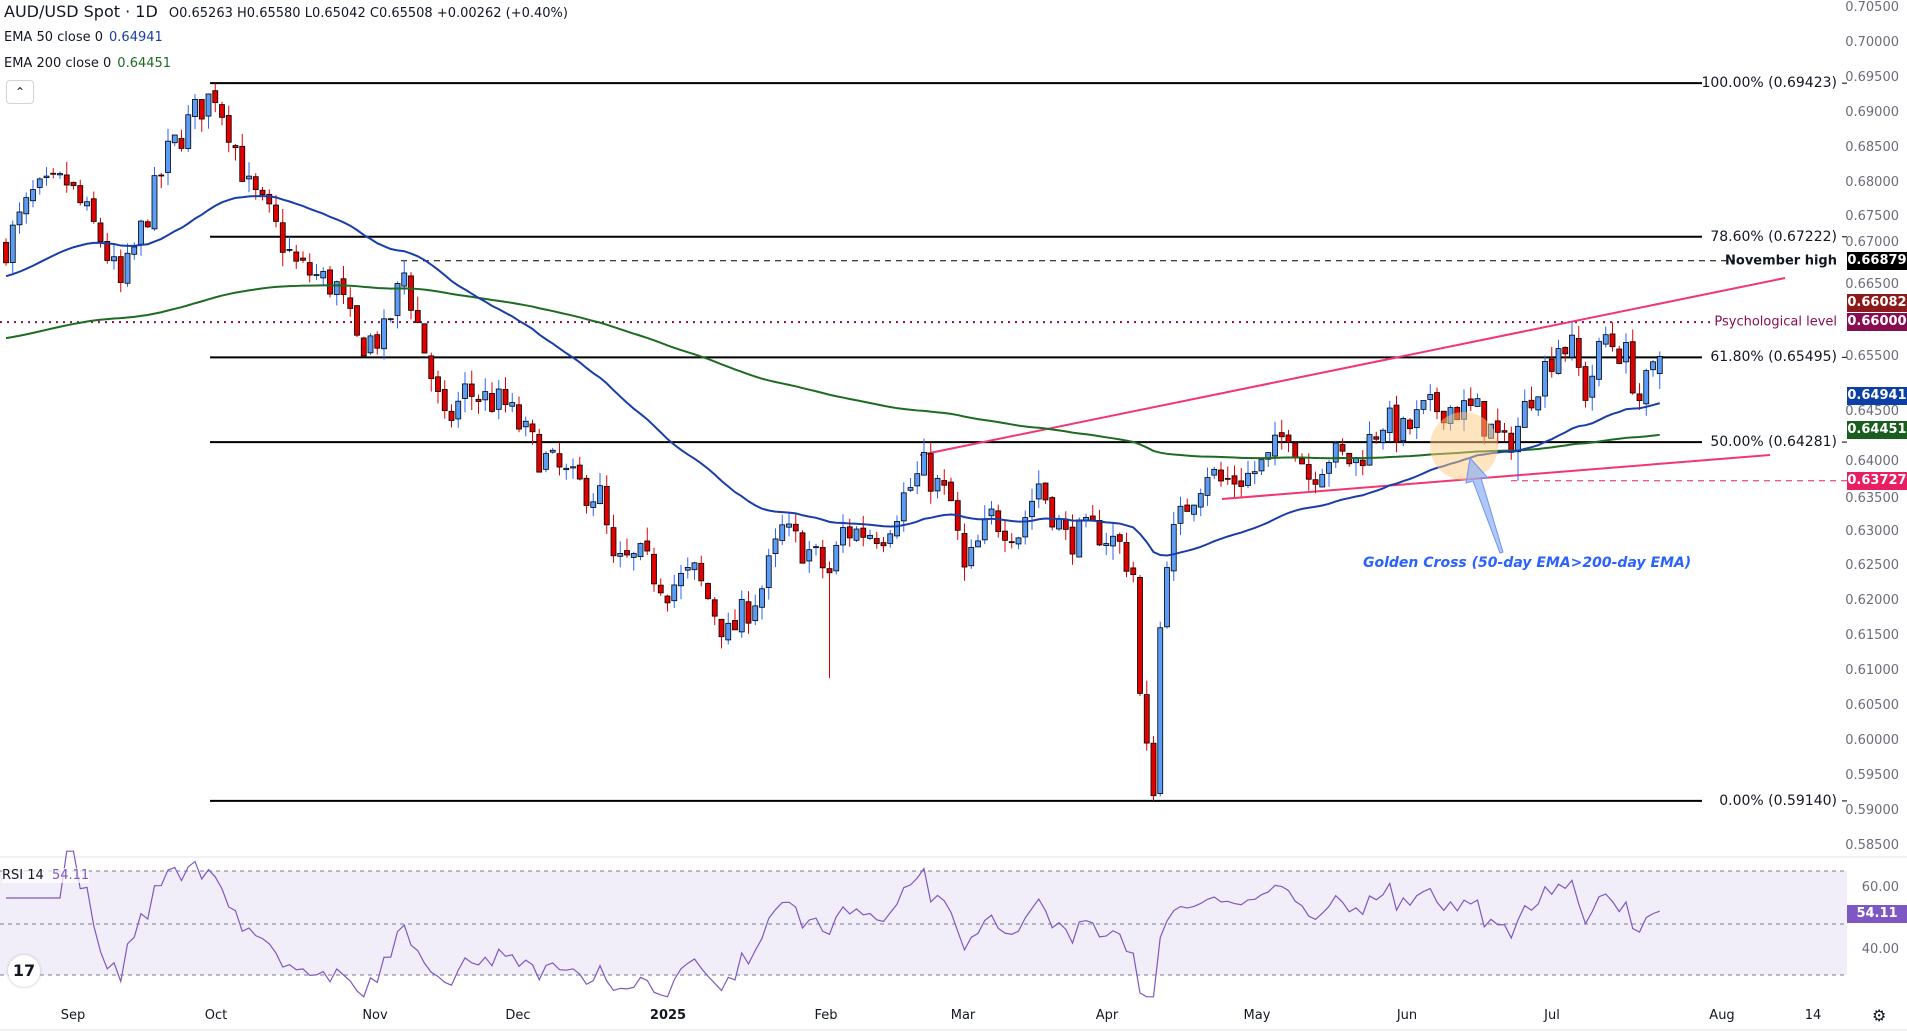 This screenshot has height=1032, width=1907. Describe the element at coordinates (963, 1015) in the screenshot. I see `time-axis-label: Mar` at that location.